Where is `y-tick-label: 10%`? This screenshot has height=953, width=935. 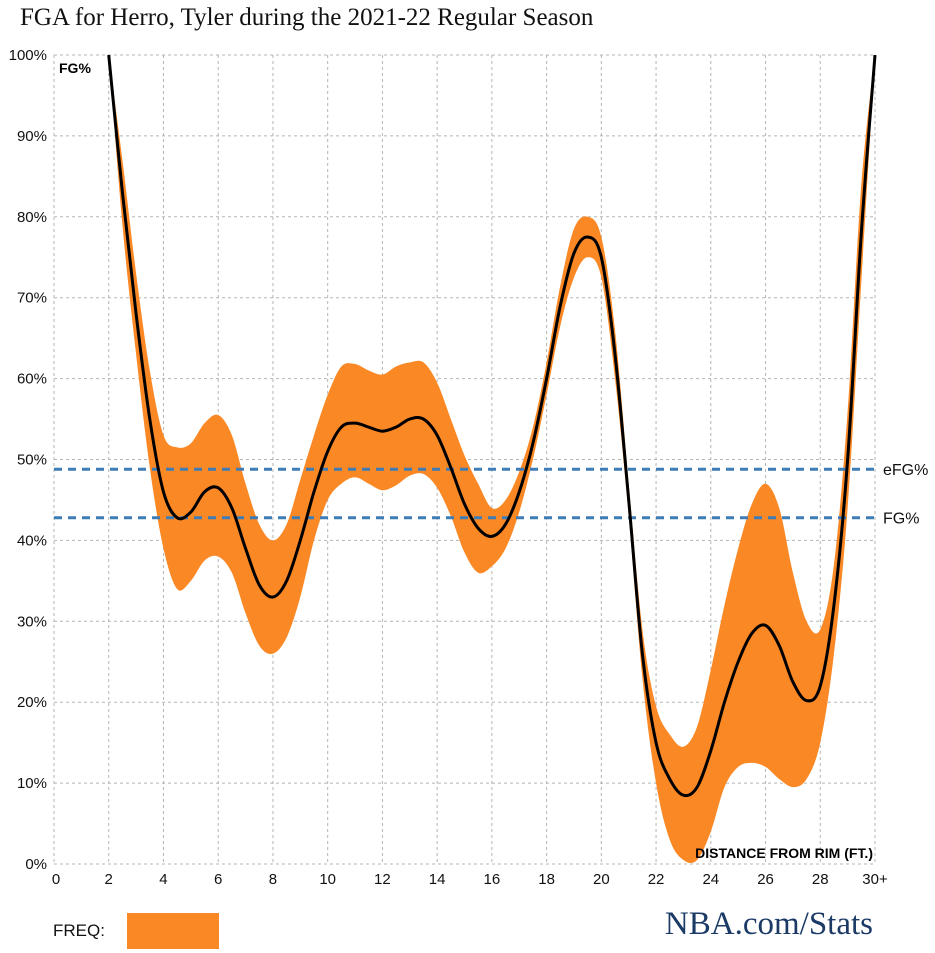
y-tick-label: 10% is located at coordinates (32, 783).